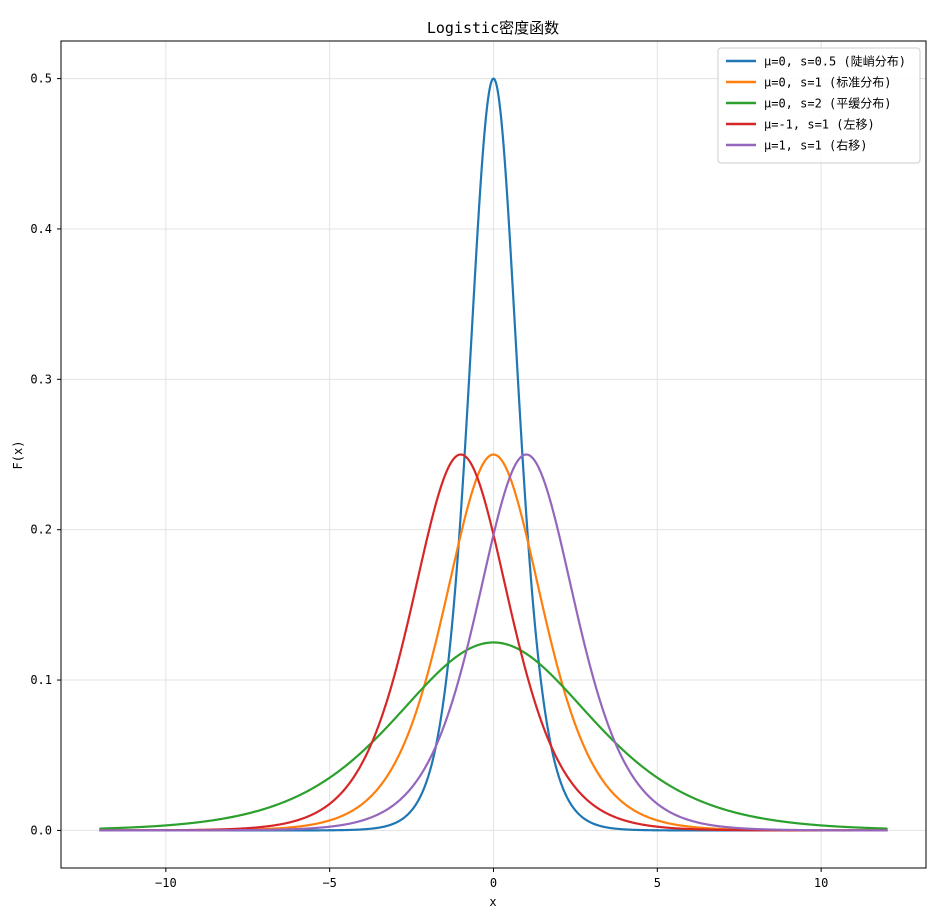 The image size is (951, 918). I want to click on x-tick-label: 10, so click(821, 883).